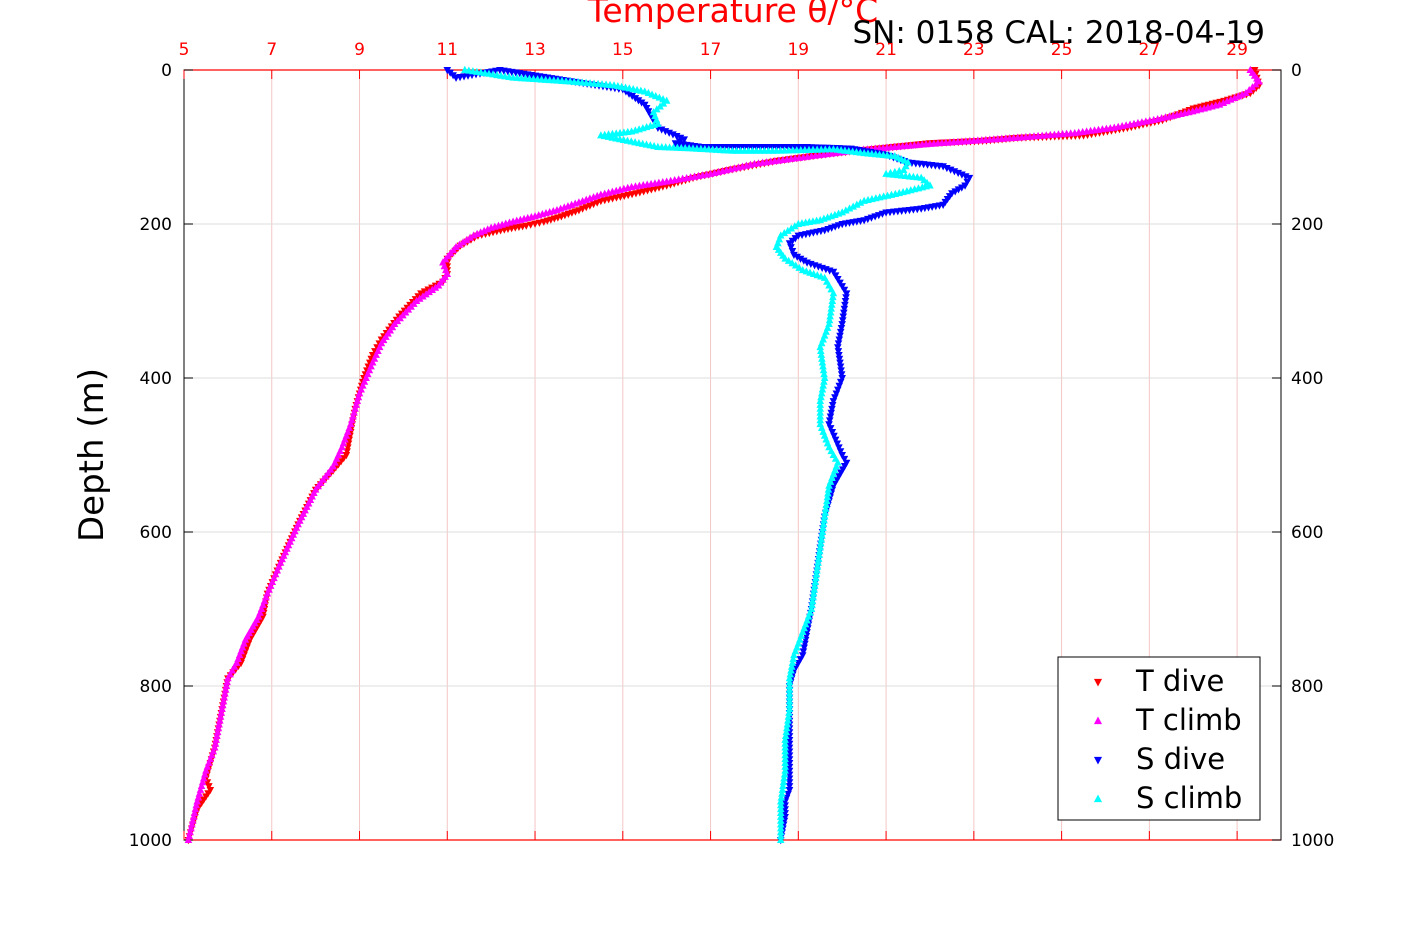 Image resolution: width=1417 pixels, height=945 pixels. What do you see at coordinates (1307, 533) in the screenshot?
I see `y-tick-label-right: 600` at bounding box center [1307, 533].